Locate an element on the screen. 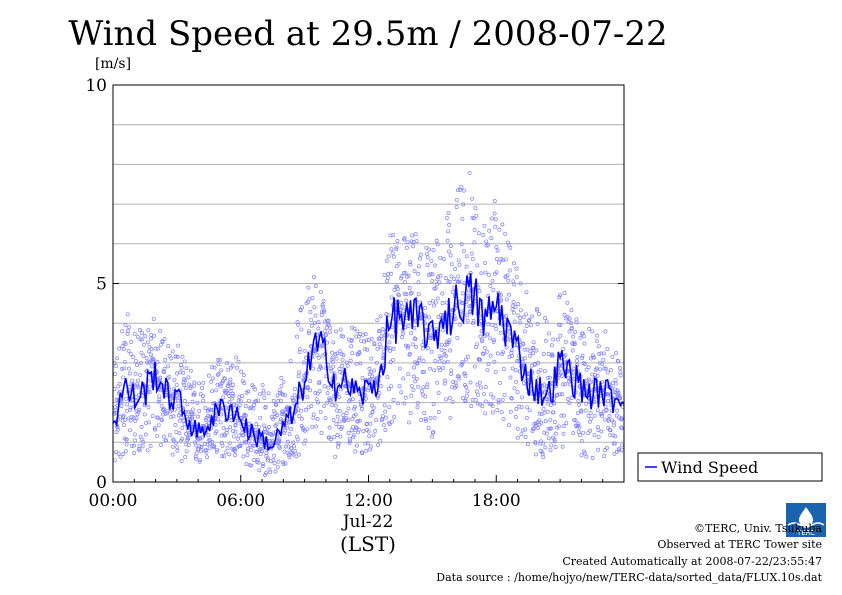 This screenshot has width=842, height=595. chart-title: Wind Speed at 29.5m / 2008-07-22 is located at coordinates (367, 34).